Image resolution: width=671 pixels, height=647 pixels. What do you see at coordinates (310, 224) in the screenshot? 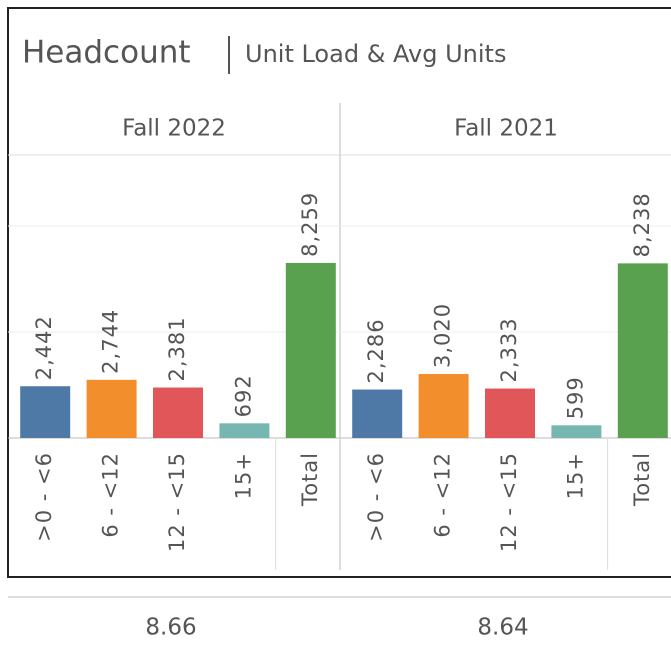
I see `value-label: 8,259` at bounding box center [310, 224].